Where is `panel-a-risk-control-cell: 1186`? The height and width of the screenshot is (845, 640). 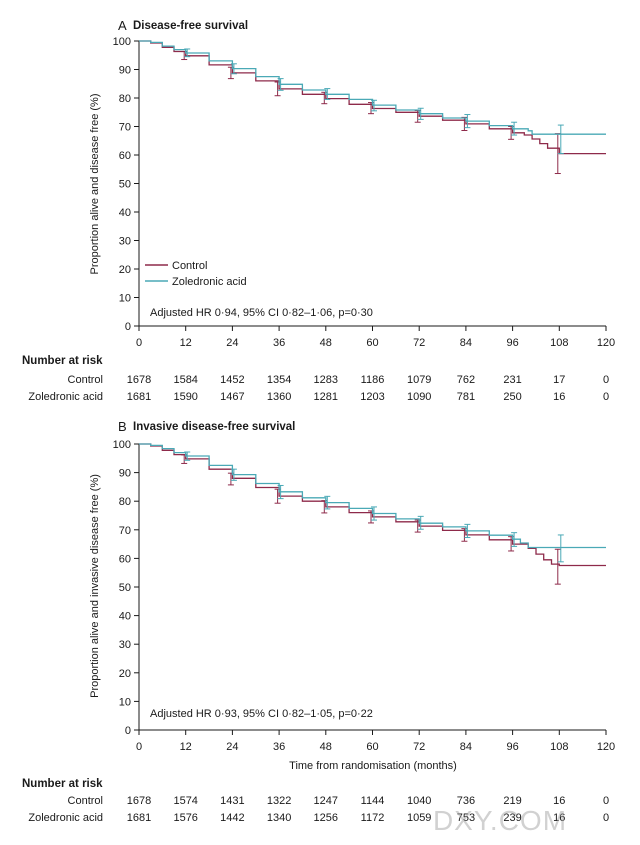
panel-a-risk-control-cell: 1186 is located at coordinates (373, 380).